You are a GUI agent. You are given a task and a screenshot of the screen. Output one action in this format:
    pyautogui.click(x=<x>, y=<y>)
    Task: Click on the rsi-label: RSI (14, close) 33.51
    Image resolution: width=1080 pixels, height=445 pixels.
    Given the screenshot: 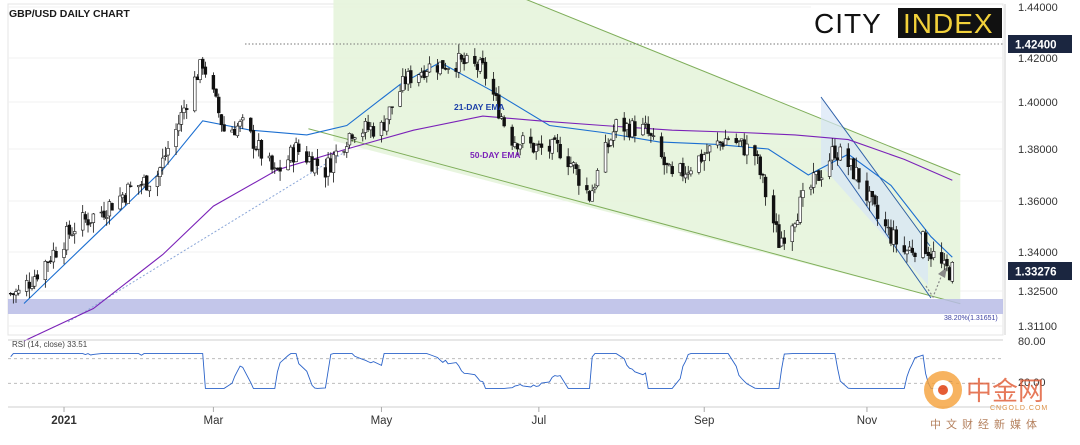 What is the action you would take?
    pyautogui.click(x=50, y=344)
    